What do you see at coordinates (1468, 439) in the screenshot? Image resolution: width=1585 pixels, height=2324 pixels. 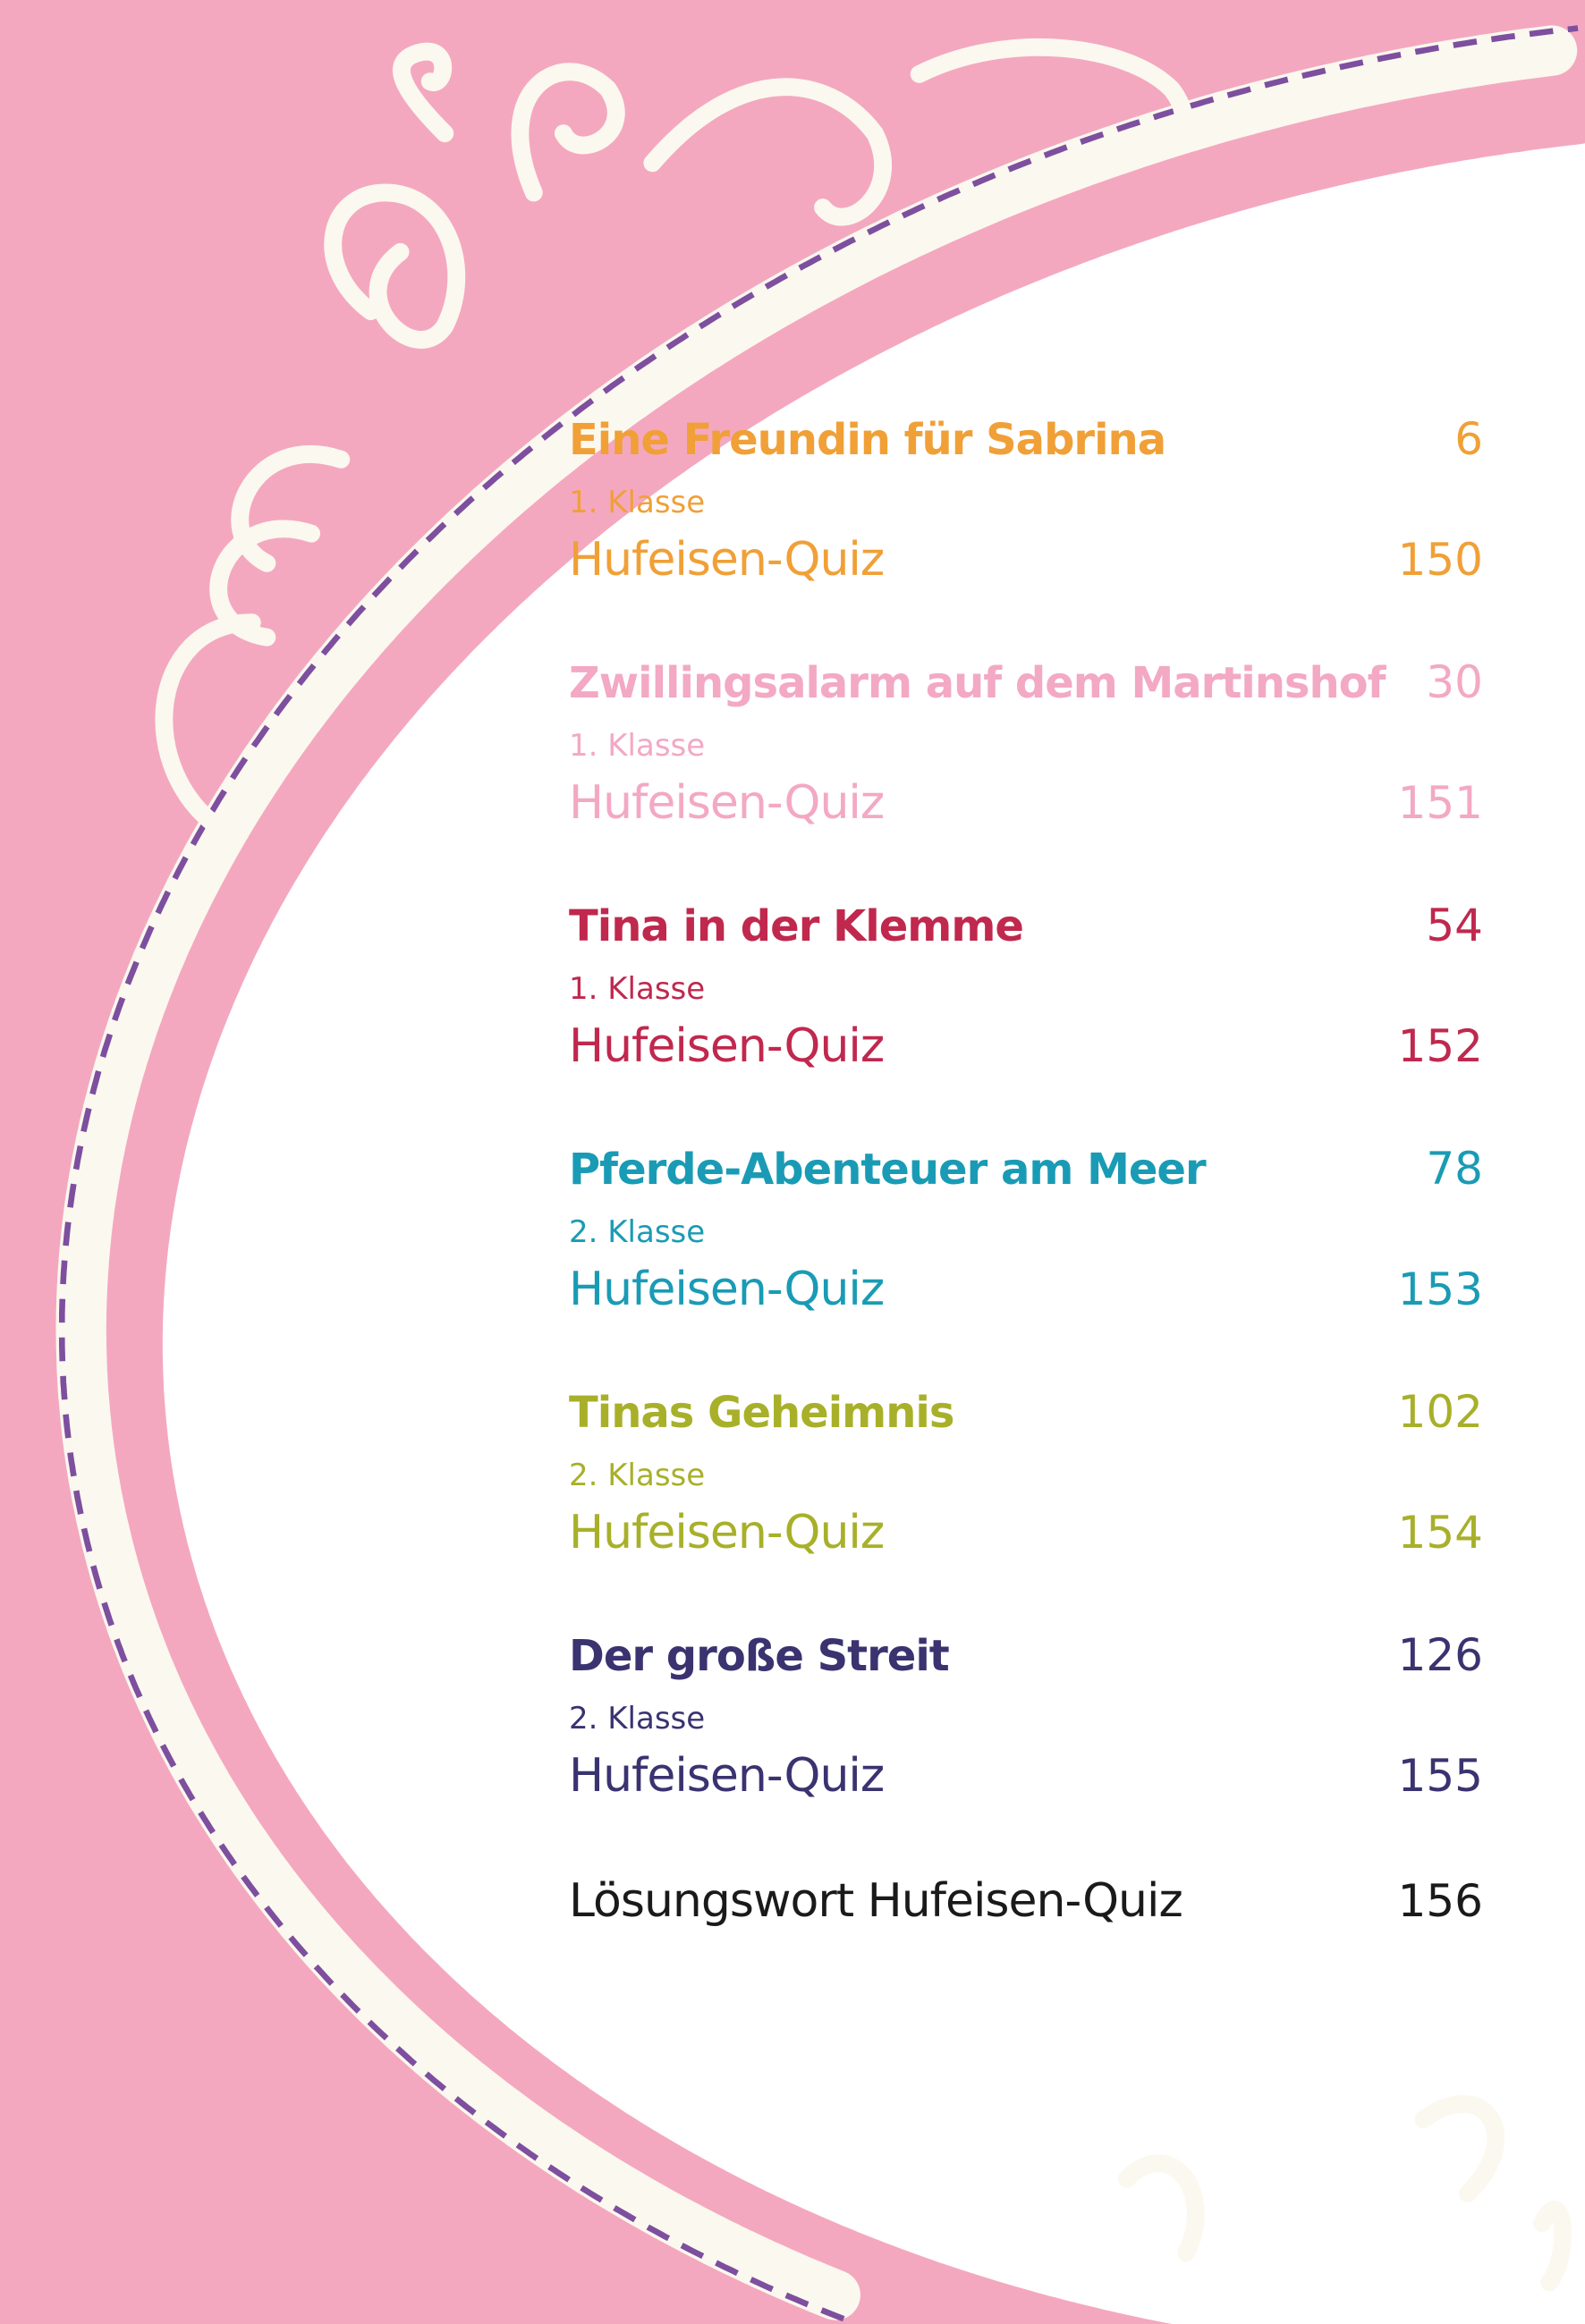 I see `page-number: 6` at bounding box center [1468, 439].